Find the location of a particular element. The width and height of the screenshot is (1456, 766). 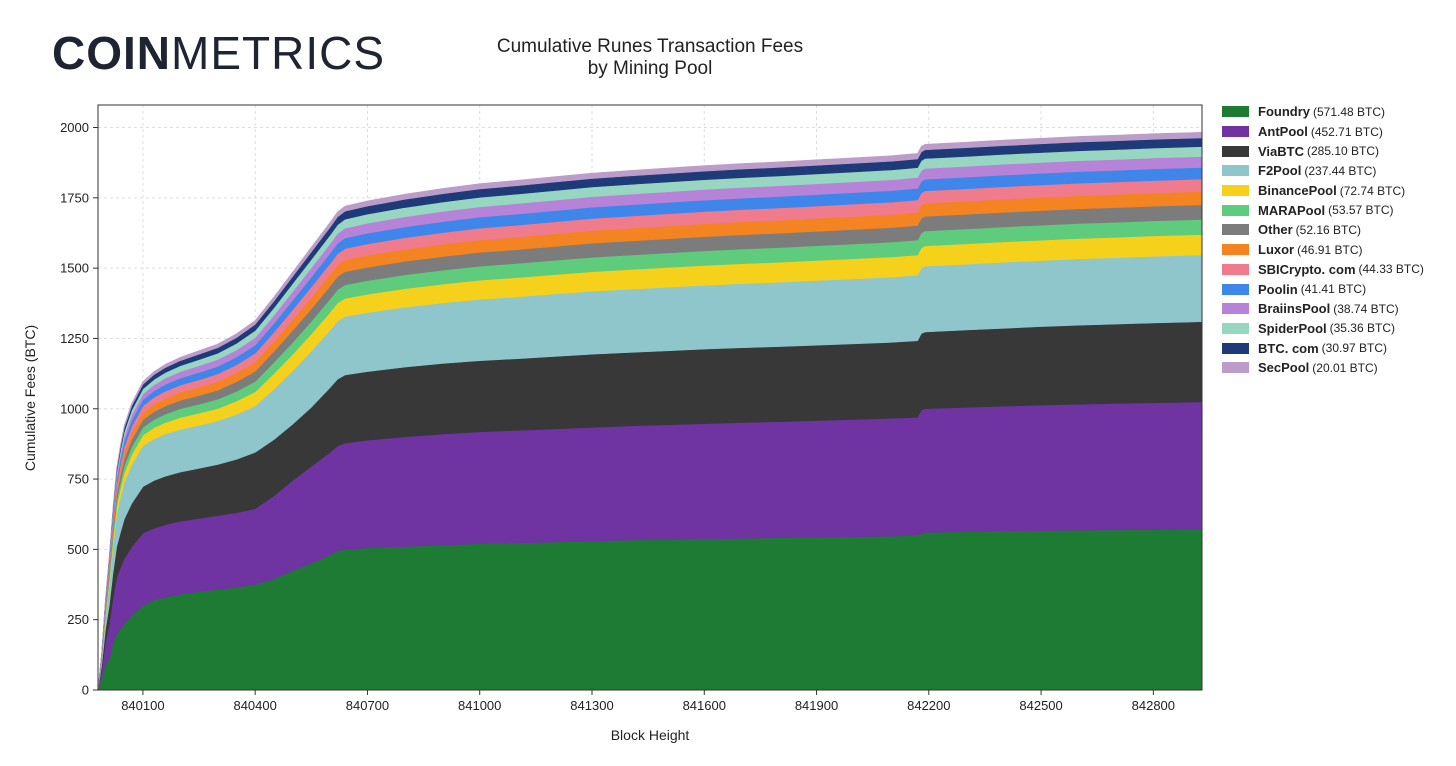

y-tick-label: 750 is located at coordinates (78, 479).